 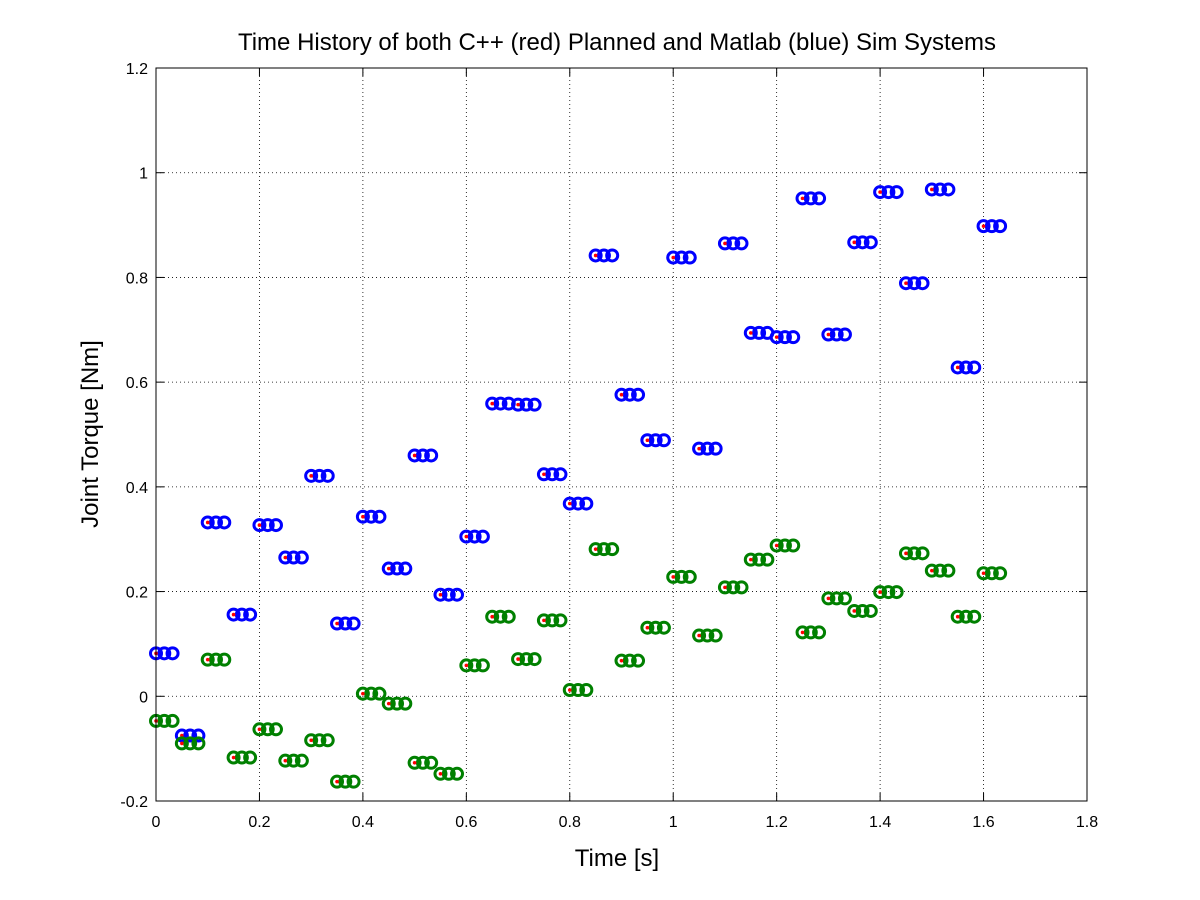 What do you see at coordinates (143, 174) in the screenshot?
I see `y-tick-label: 1` at bounding box center [143, 174].